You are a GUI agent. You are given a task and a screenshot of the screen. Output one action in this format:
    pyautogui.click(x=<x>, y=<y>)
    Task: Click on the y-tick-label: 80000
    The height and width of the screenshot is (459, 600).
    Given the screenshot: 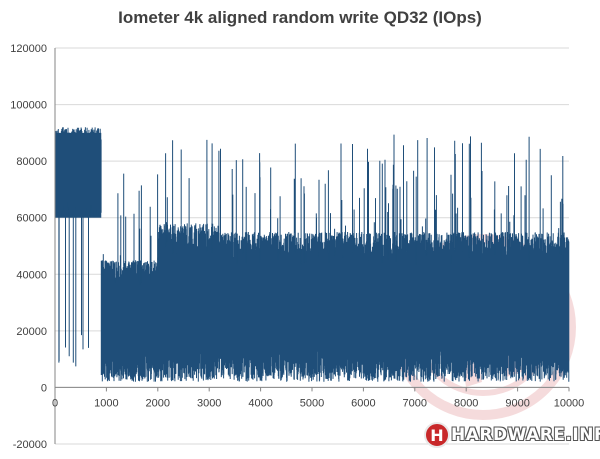 What is the action you would take?
    pyautogui.click(x=31, y=162)
    